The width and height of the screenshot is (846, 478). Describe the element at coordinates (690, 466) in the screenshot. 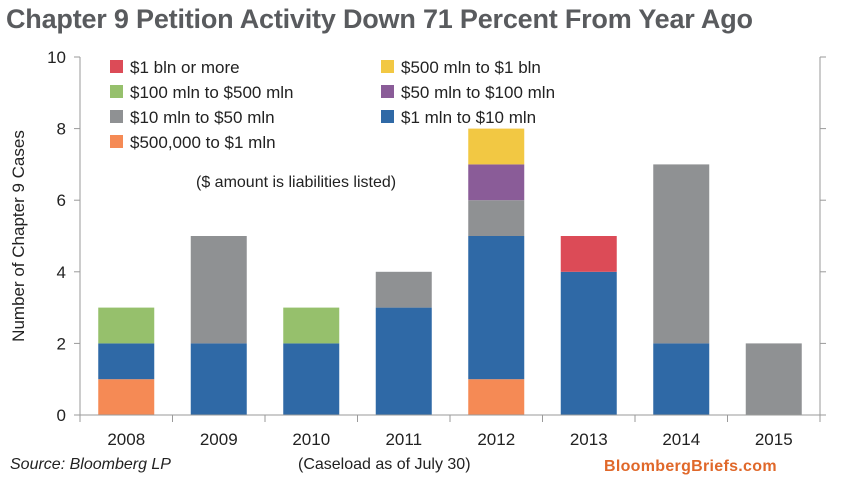

I see `brand-logo-text: BloombergBriefs.com` at that location.